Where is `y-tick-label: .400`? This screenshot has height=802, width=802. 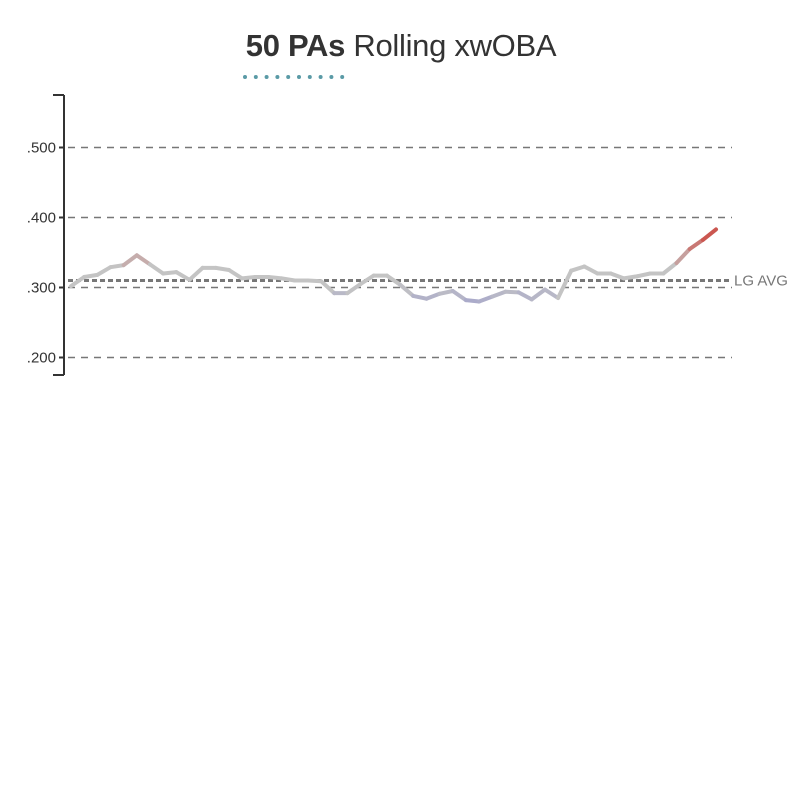 y-tick-label: .400 is located at coordinates (41, 218).